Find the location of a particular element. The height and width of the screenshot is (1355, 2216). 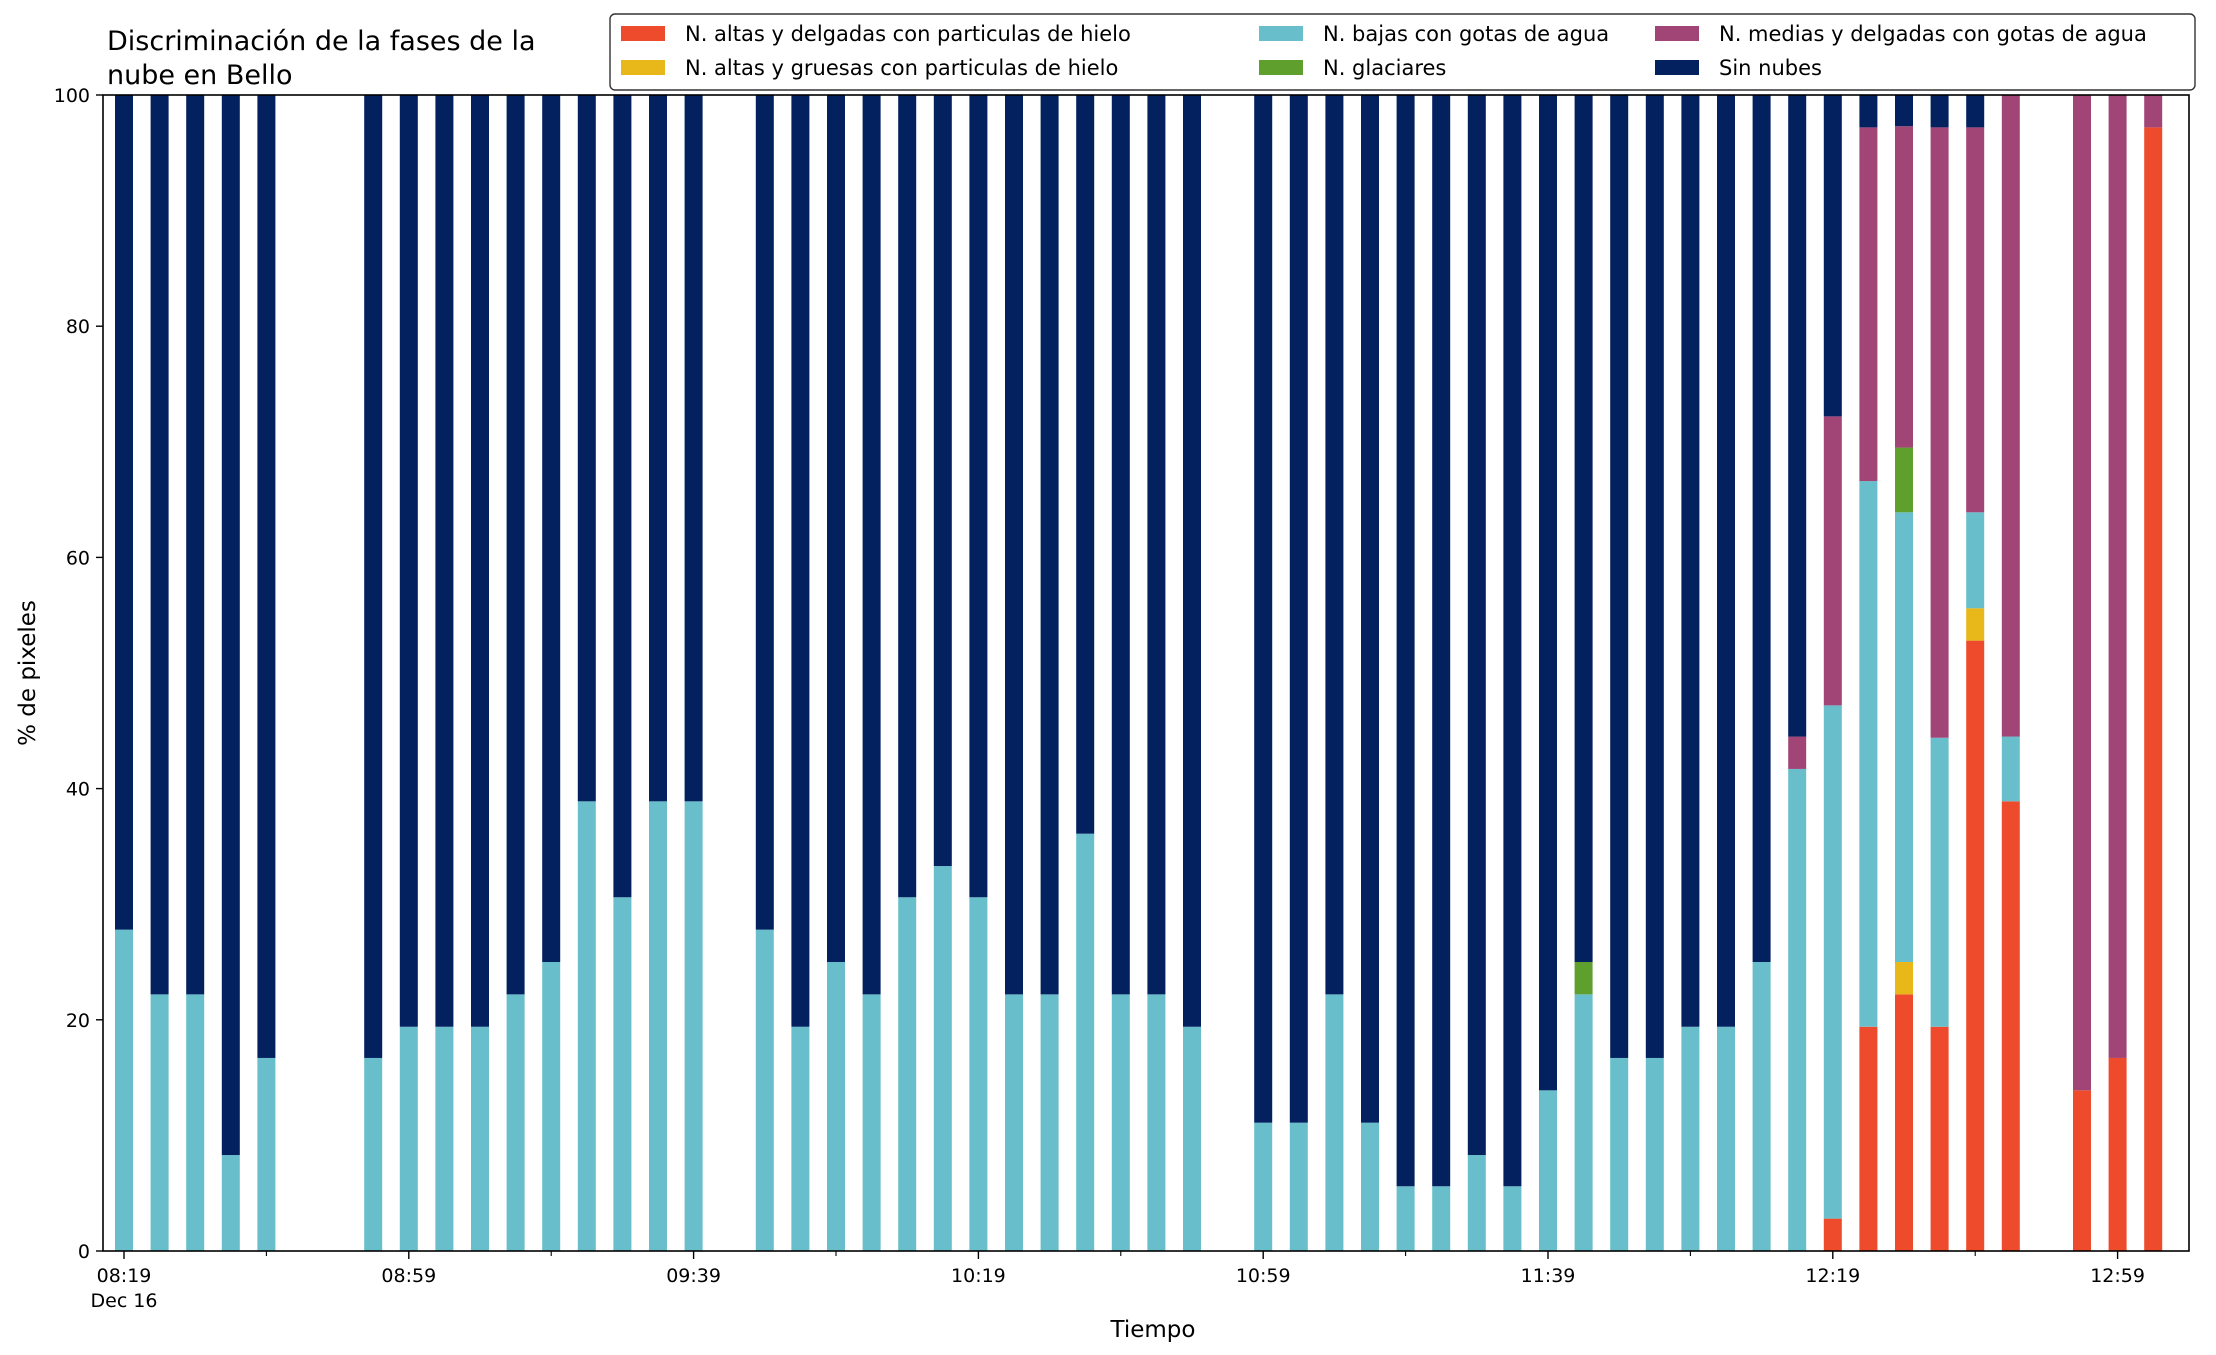

y-tick-label: 0 is located at coordinates (84, 1252).